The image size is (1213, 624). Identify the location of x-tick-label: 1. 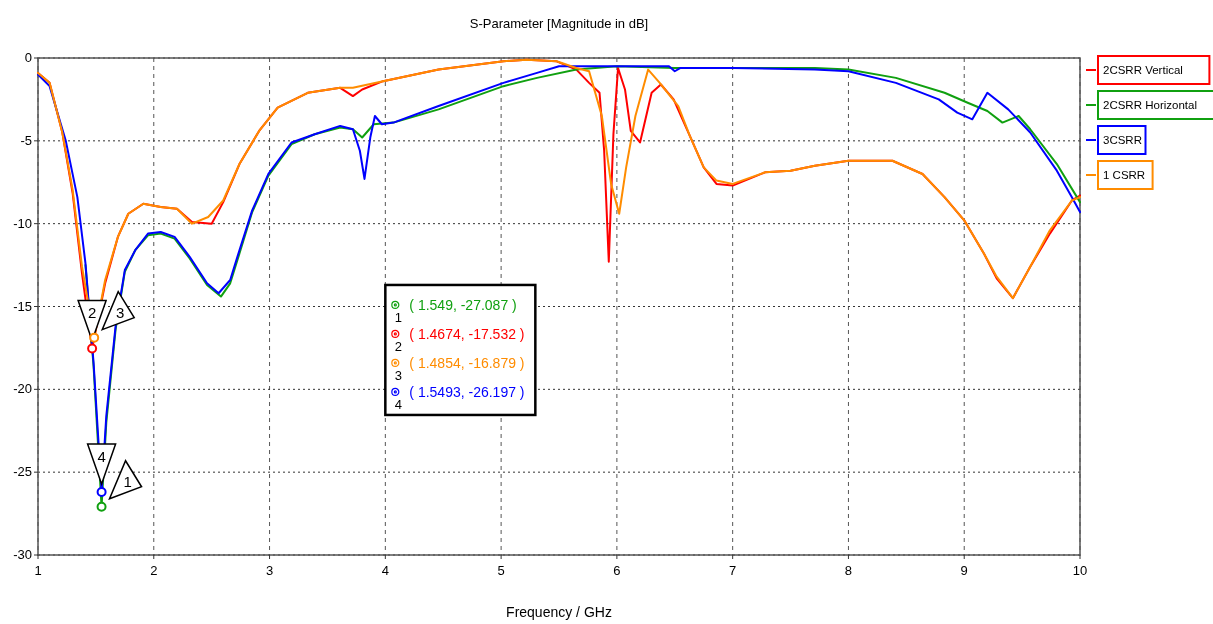
(38, 570).